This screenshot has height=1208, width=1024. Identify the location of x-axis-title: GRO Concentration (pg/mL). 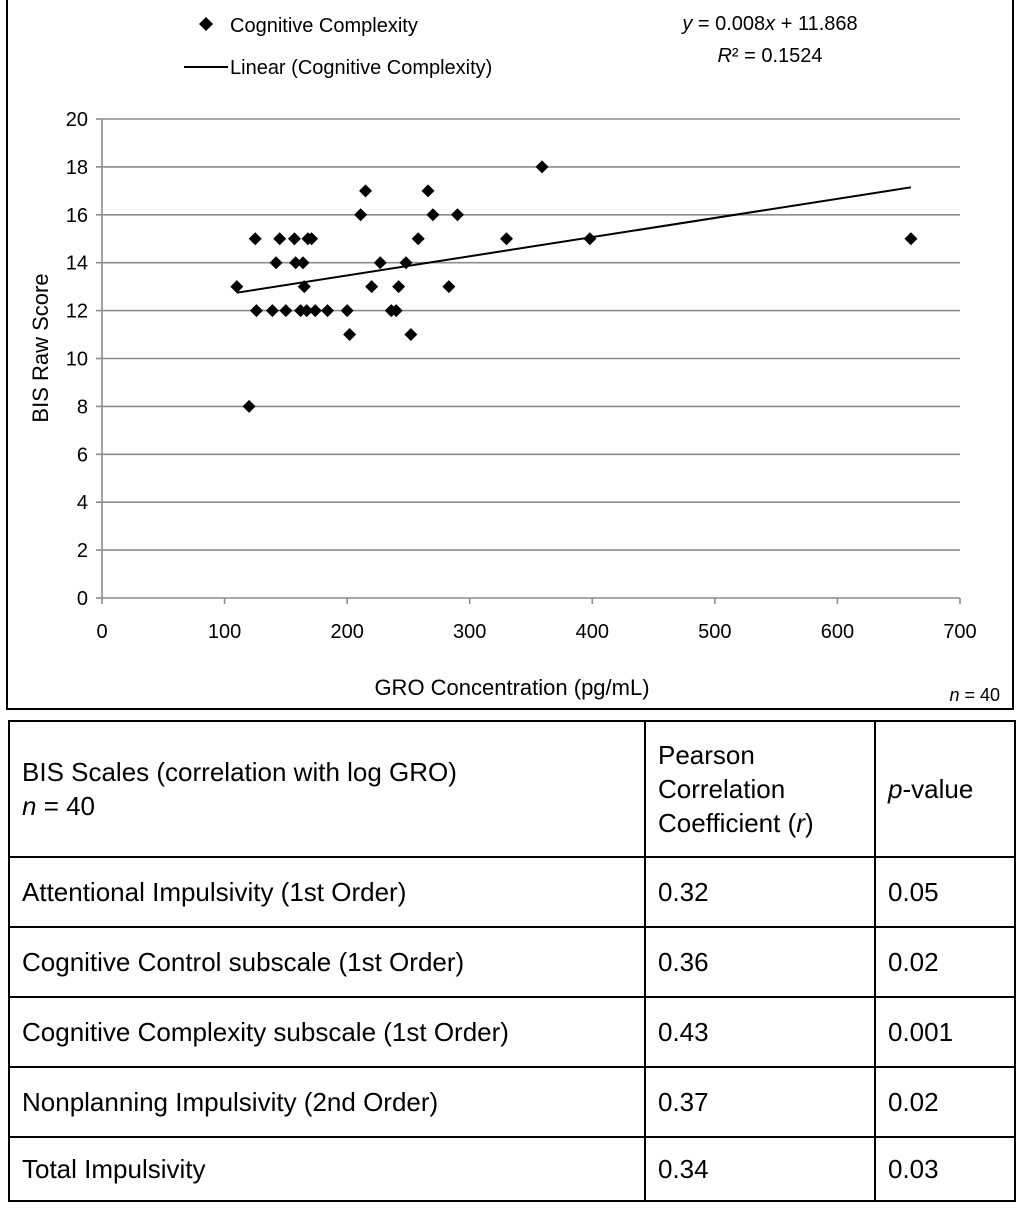
(511, 687).